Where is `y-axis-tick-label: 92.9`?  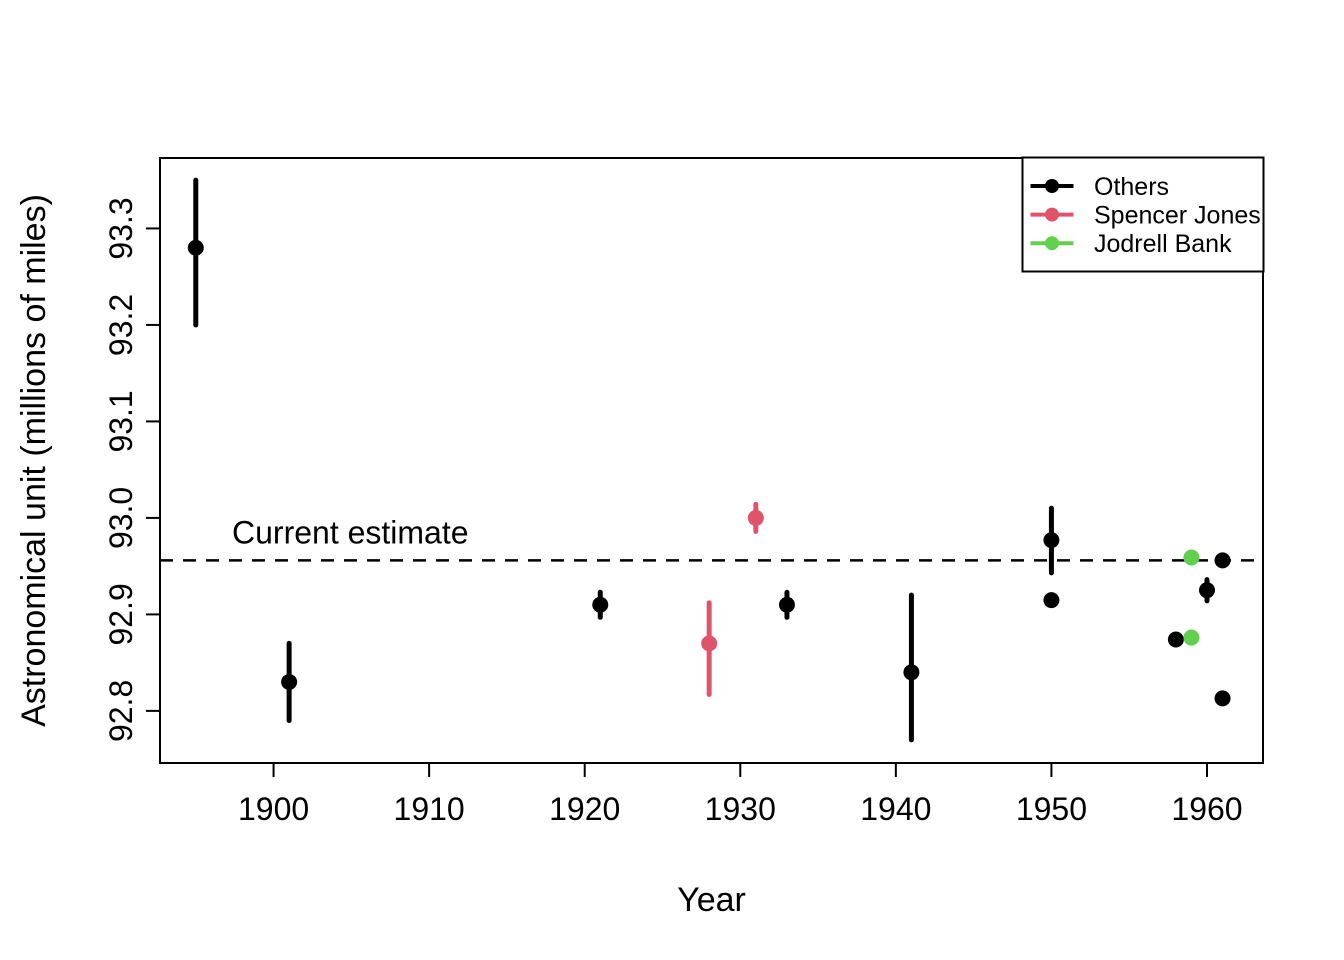
y-axis-tick-label: 92.9 is located at coordinates (121, 614).